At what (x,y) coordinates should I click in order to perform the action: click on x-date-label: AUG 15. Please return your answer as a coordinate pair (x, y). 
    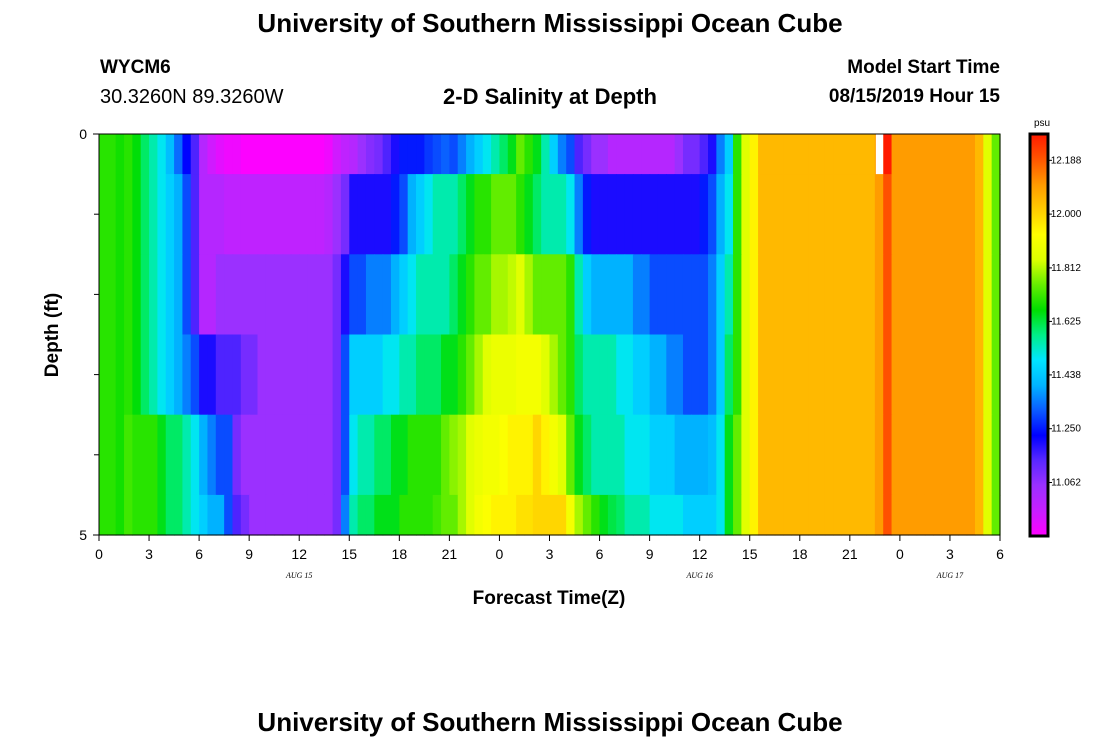
    Looking at the image, I should click on (298, 575).